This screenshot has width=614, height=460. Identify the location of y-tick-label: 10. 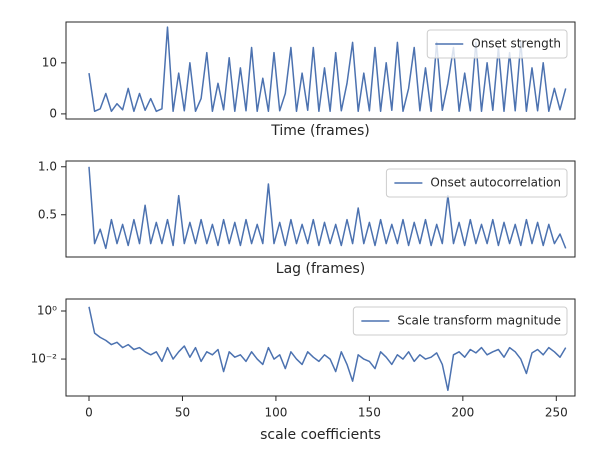
(49, 62).